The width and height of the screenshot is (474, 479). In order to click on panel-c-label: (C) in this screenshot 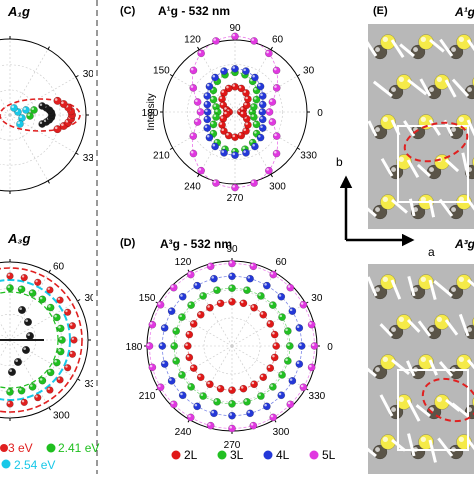, I will do `click(128, 11)`.